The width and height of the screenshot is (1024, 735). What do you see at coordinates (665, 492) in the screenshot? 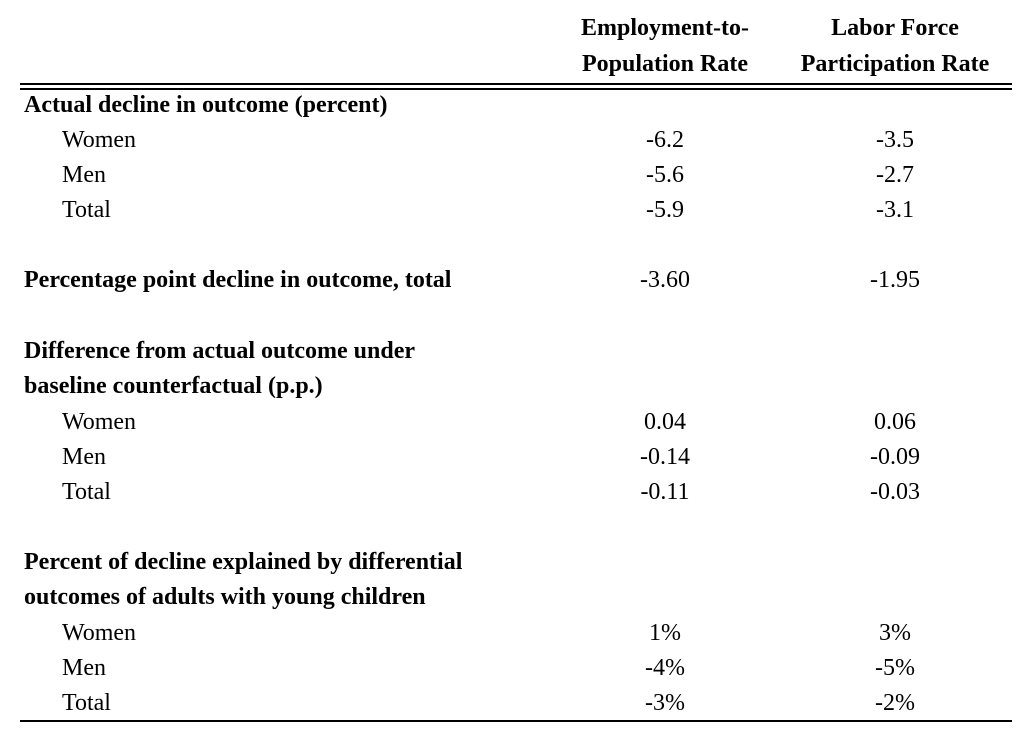
I see `cell-employment-rate: -0.11` at bounding box center [665, 492].